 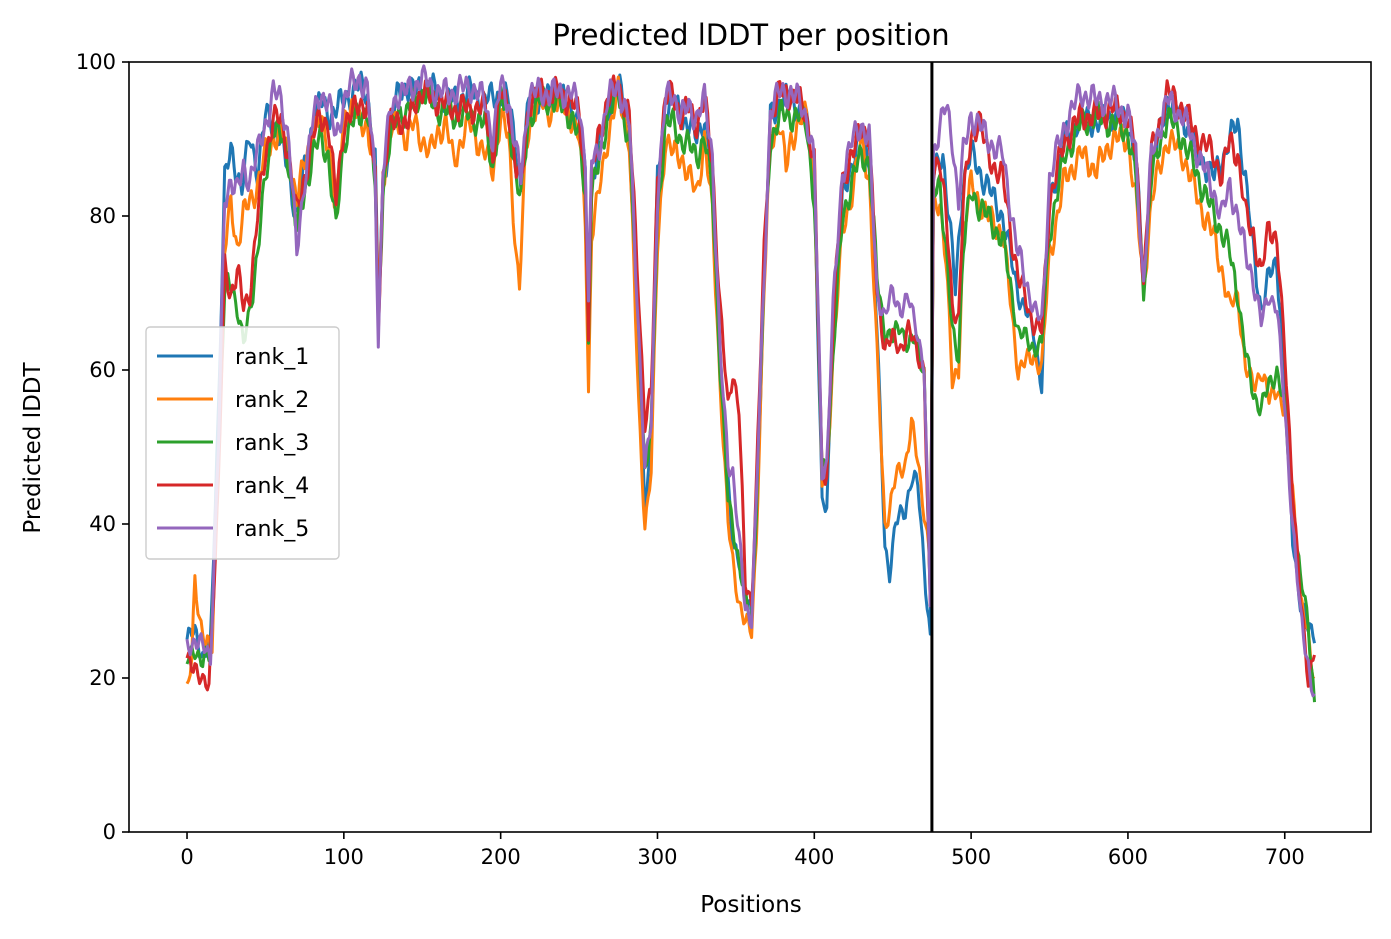 What do you see at coordinates (751, 905) in the screenshot?
I see `x-axis-label: Positions` at bounding box center [751, 905].